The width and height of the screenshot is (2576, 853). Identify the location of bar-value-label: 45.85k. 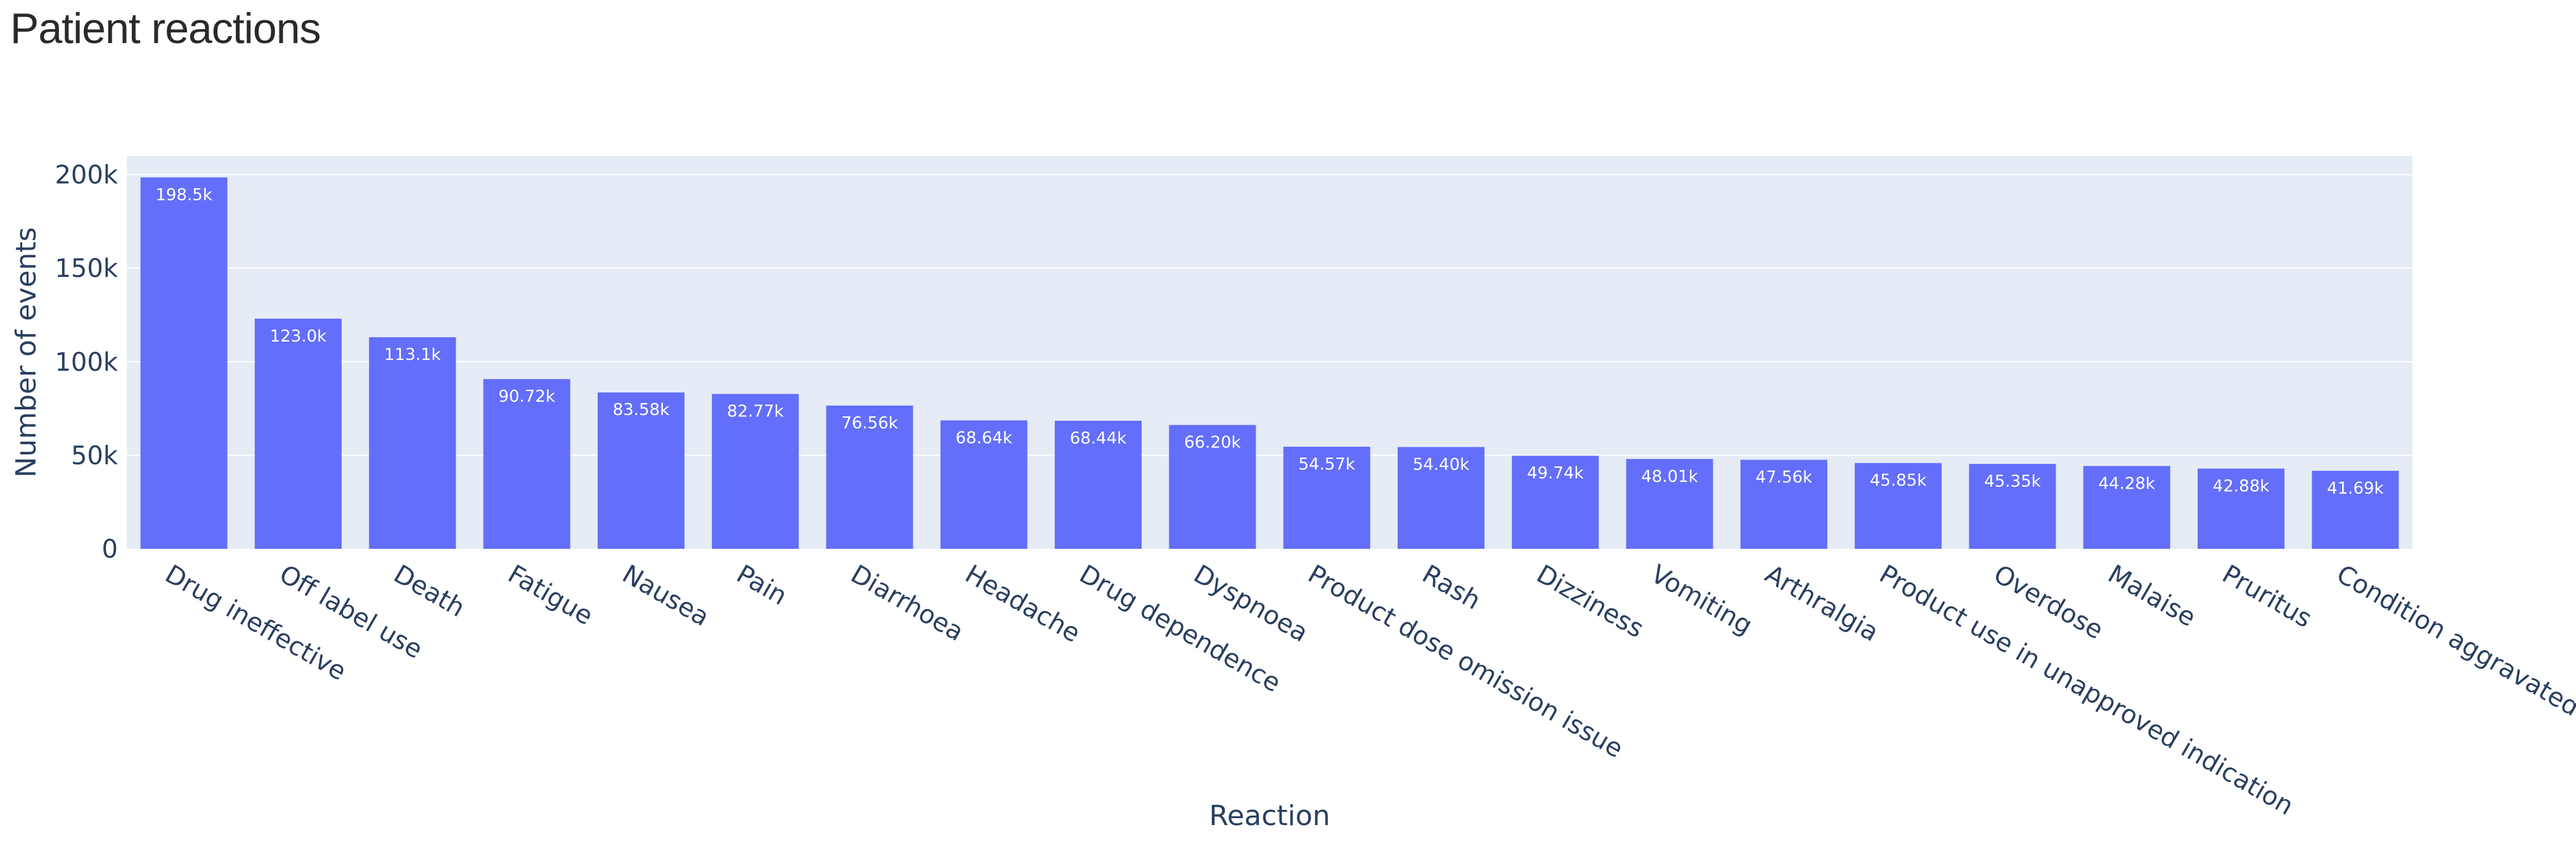
(1899, 481).